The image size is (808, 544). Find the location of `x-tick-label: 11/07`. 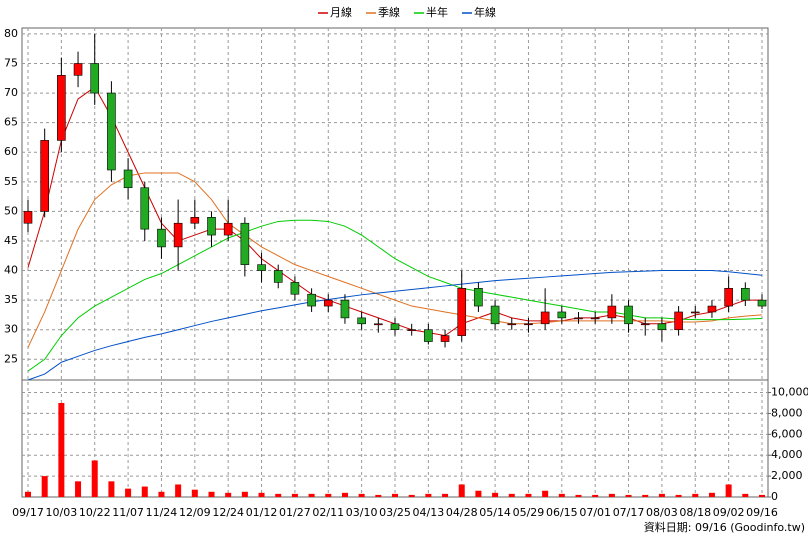

x-tick-label: 11/07 is located at coordinates (128, 512).